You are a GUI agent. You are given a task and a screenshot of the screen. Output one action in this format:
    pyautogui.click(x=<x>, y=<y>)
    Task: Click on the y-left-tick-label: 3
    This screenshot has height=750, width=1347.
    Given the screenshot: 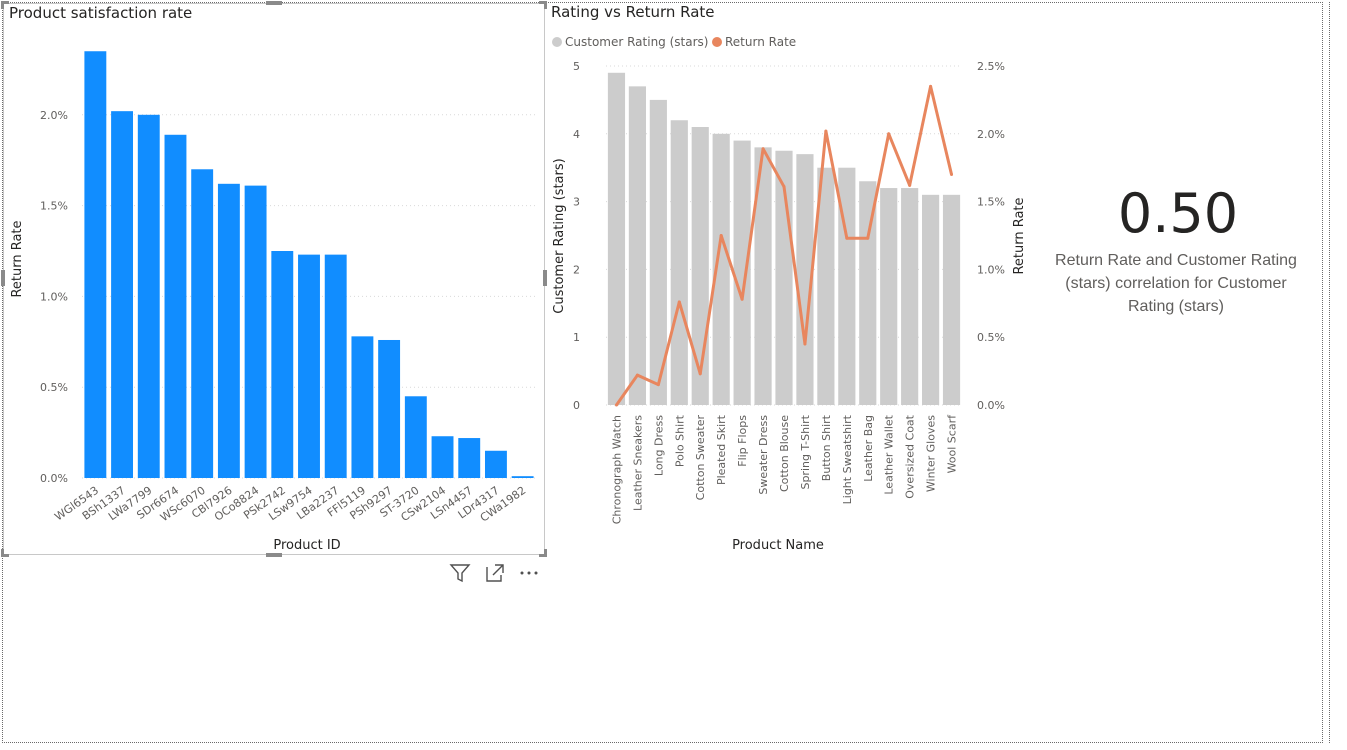 What is the action you would take?
    pyautogui.click(x=576, y=202)
    